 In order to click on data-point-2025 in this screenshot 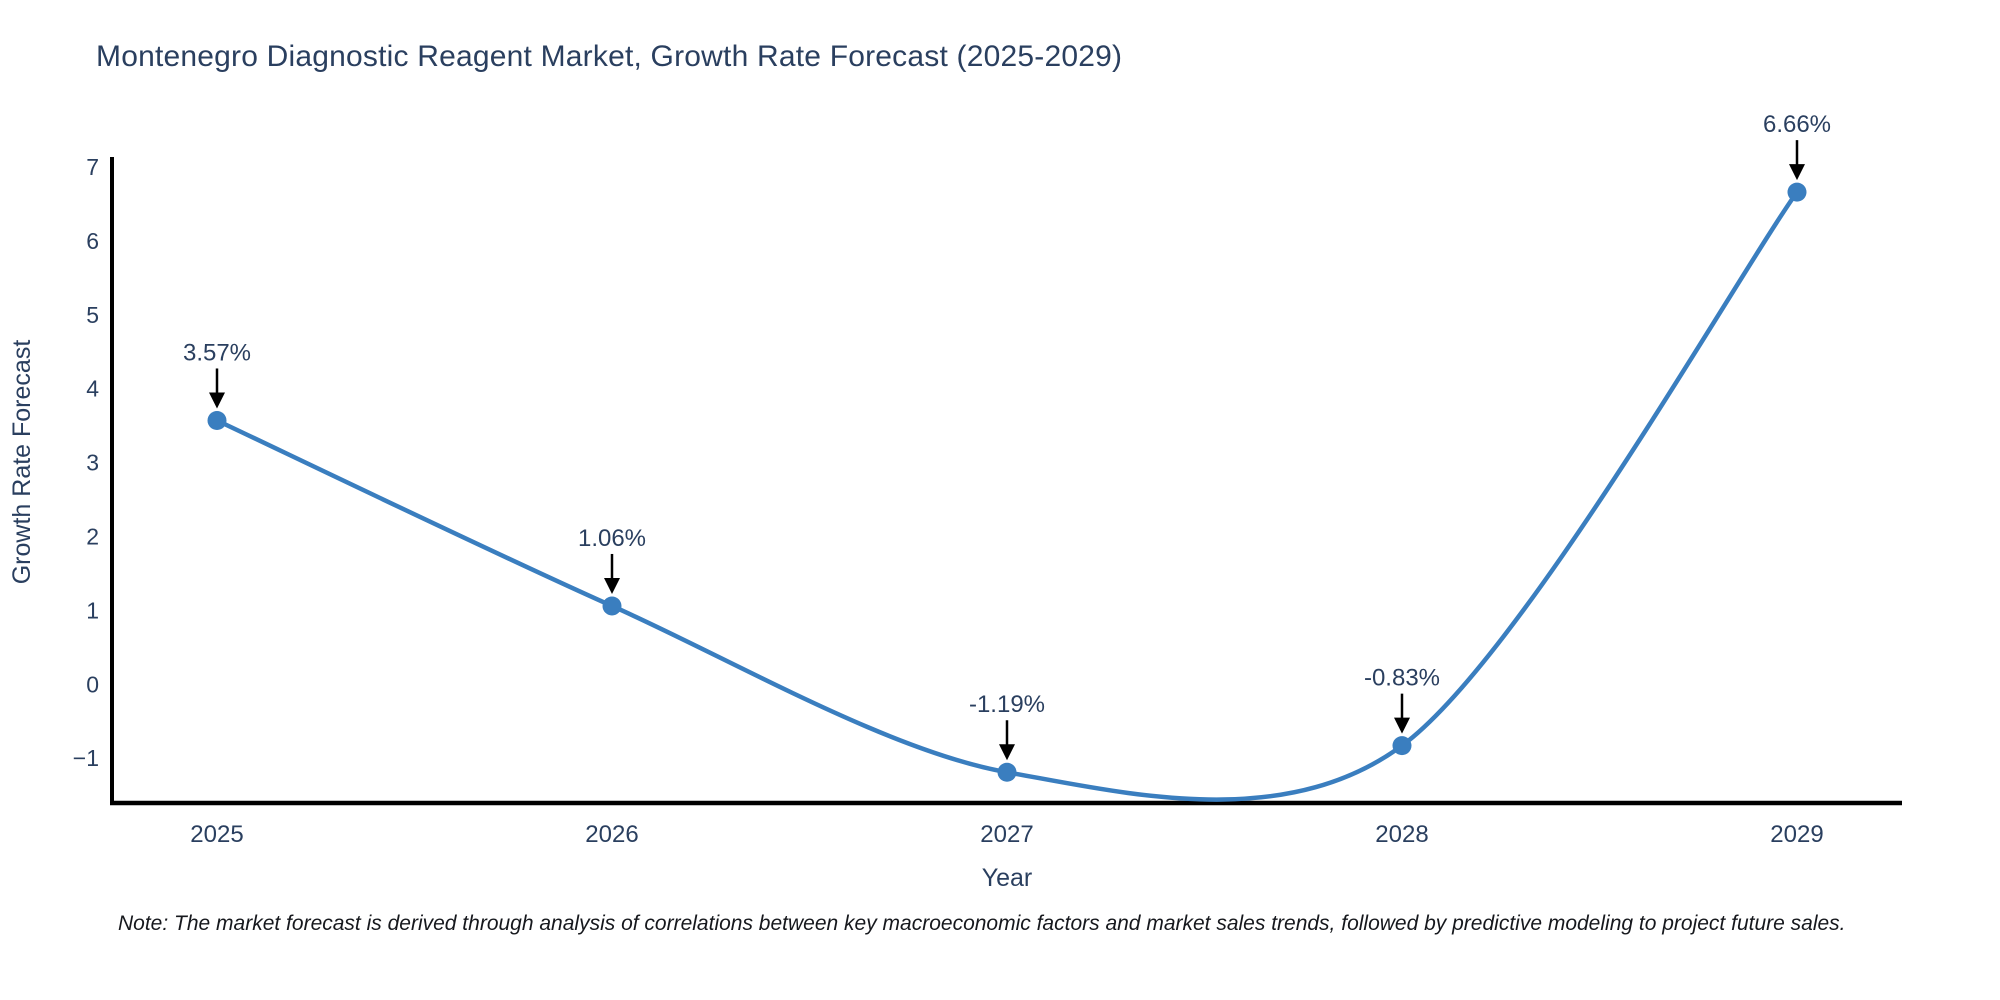, I will do `click(217, 420)`.